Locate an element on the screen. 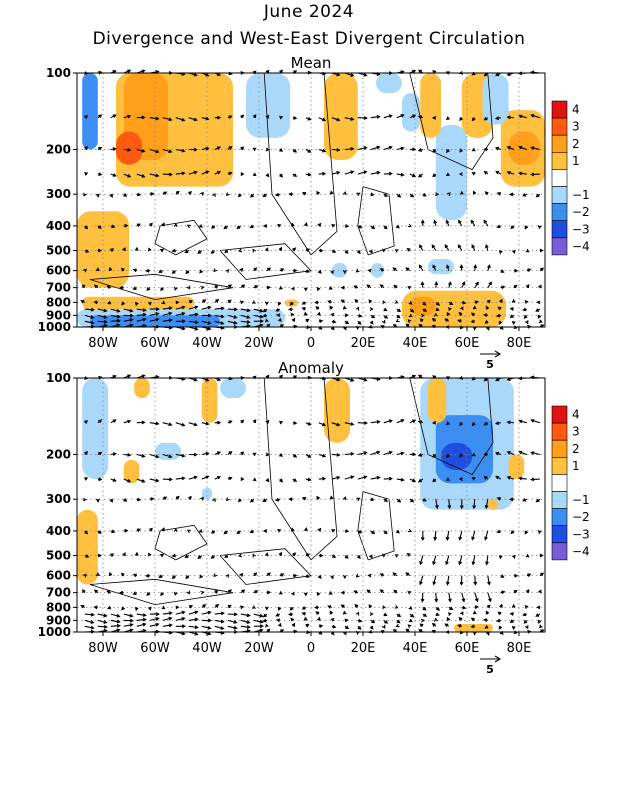 The image size is (618, 800). x-tick-label: 40E is located at coordinates (415, 343).